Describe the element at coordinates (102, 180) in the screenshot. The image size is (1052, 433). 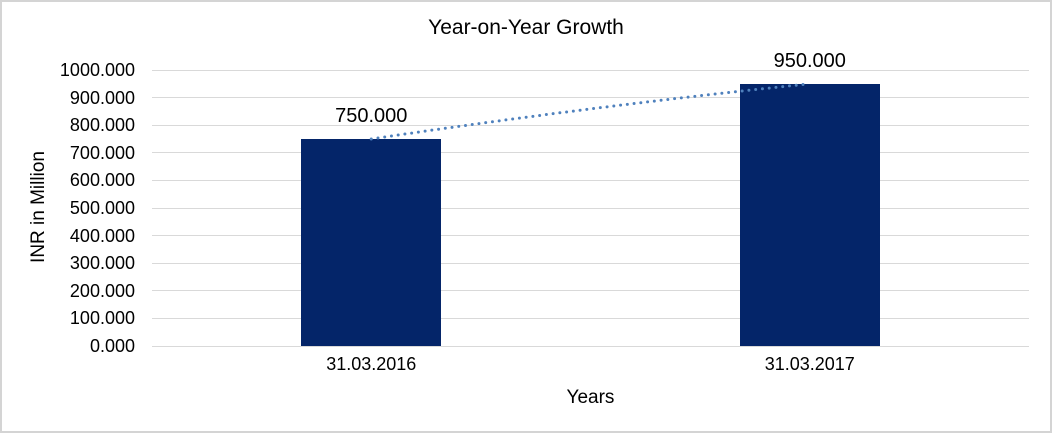
I see `y-tick-label: 600.000` at that location.